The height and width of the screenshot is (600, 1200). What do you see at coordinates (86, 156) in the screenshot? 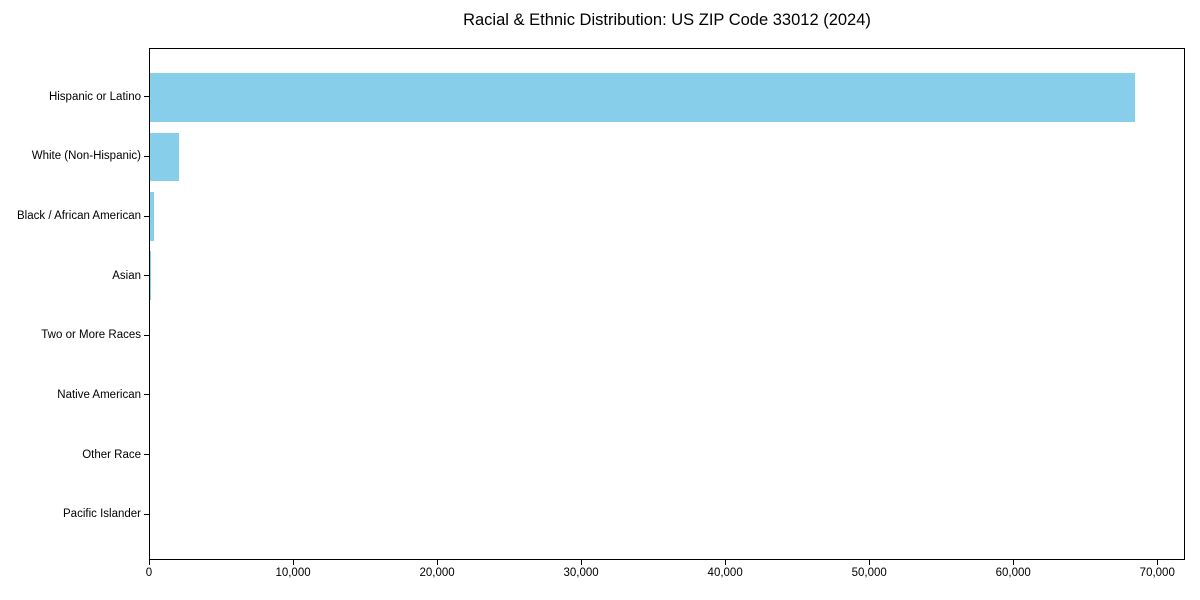
I see `y-tick-label: White (Non-Hispanic)` at bounding box center [86, 156].